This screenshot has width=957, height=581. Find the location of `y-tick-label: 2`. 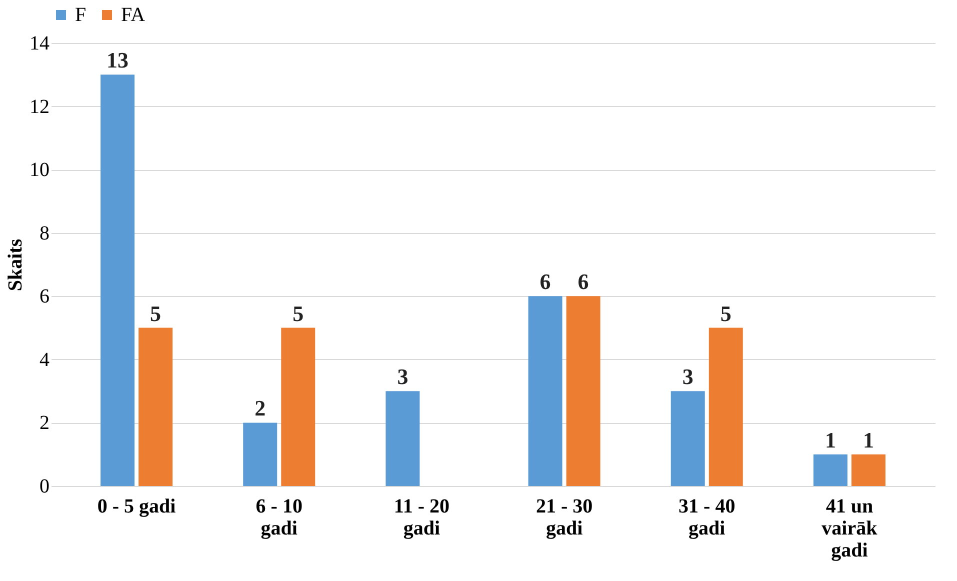

y-tick-label: 2 is located at coordinates (45, 423).